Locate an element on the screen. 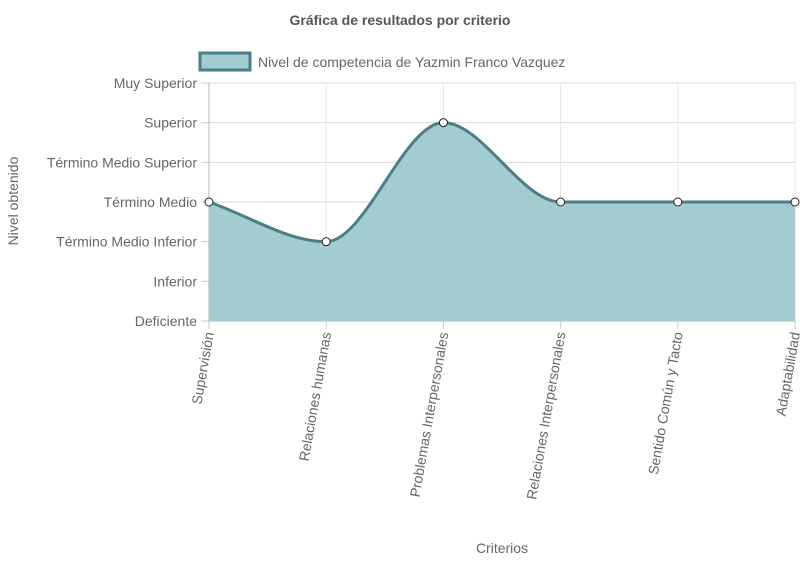 Image resolution: width=800 pixels, height=562 pixels. x-tick-label: Sentido Común y Tacto is located at coordinates (665, 403).